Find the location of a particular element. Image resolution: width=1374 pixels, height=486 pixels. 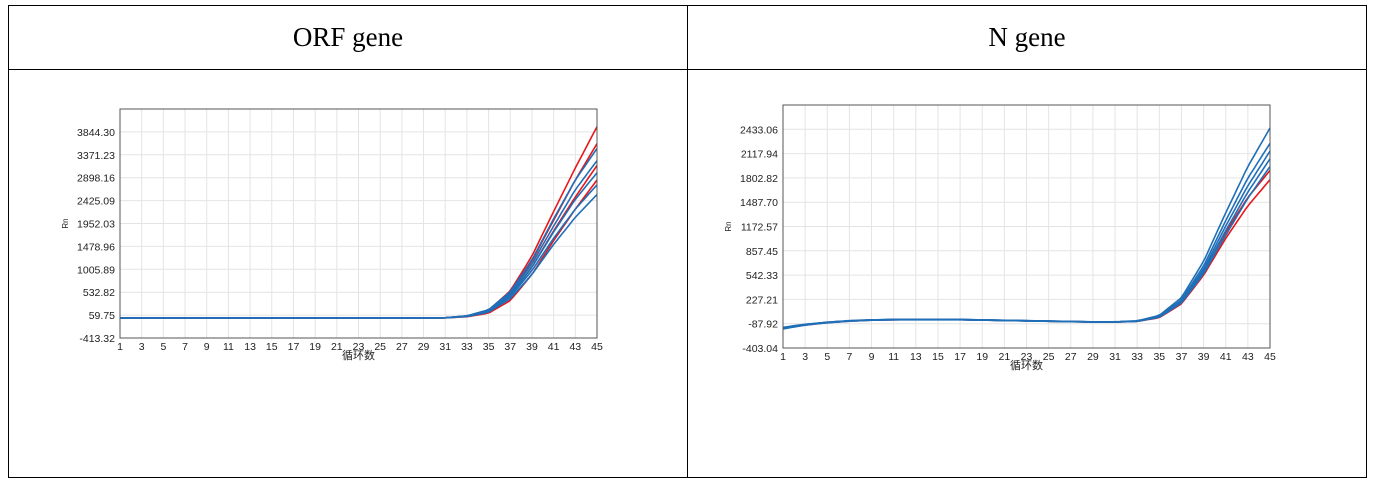

y-tick-label: -413.32 is located at coordinates (97, 339).